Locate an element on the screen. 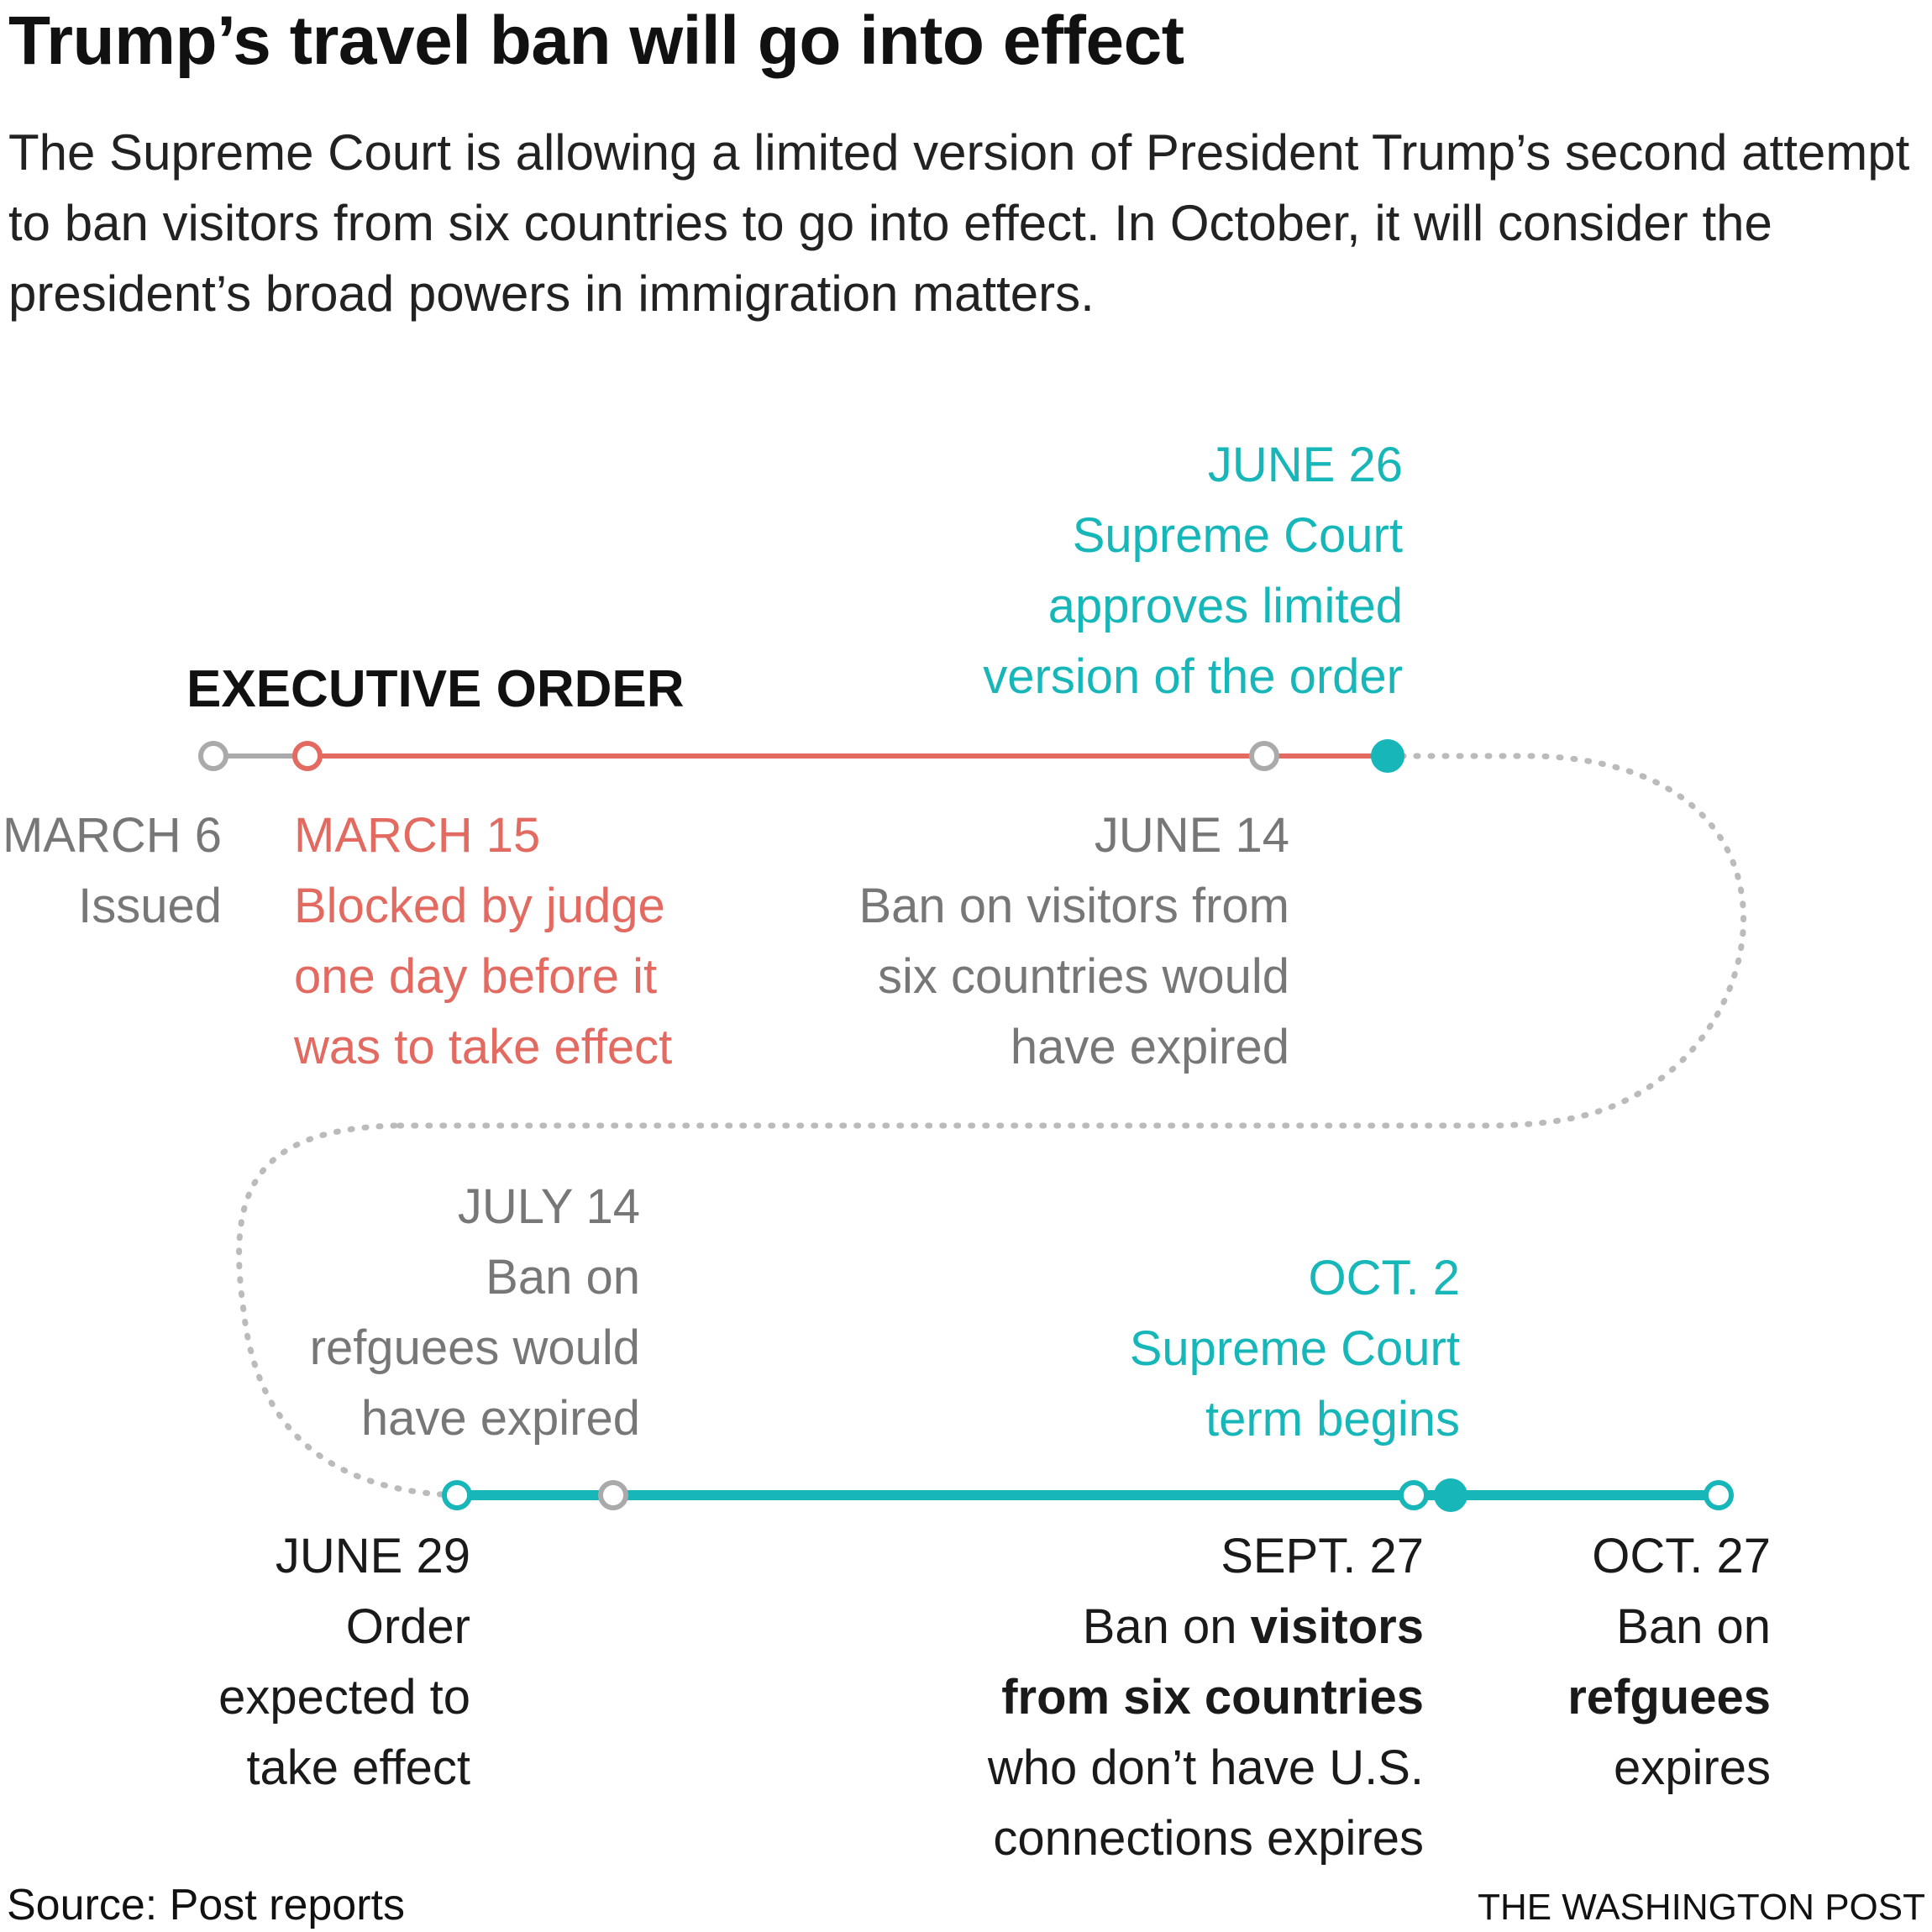  publisher-credit: THE WASHINGTON POST is located at coordinates (1701, 1907).